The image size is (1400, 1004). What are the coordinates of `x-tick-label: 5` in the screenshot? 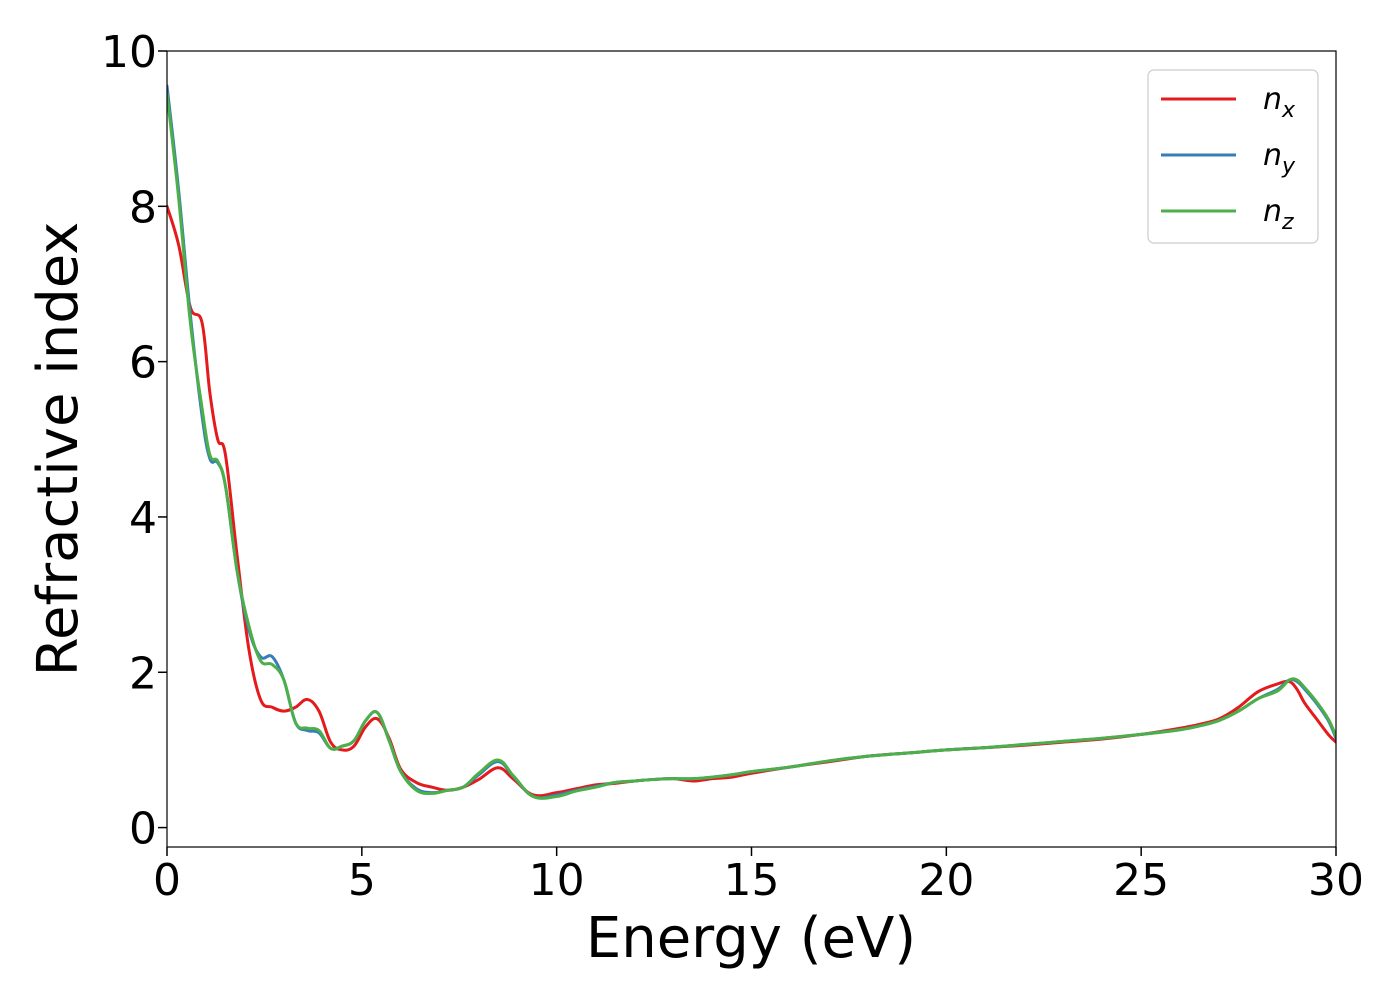 It's located at (362, 880).